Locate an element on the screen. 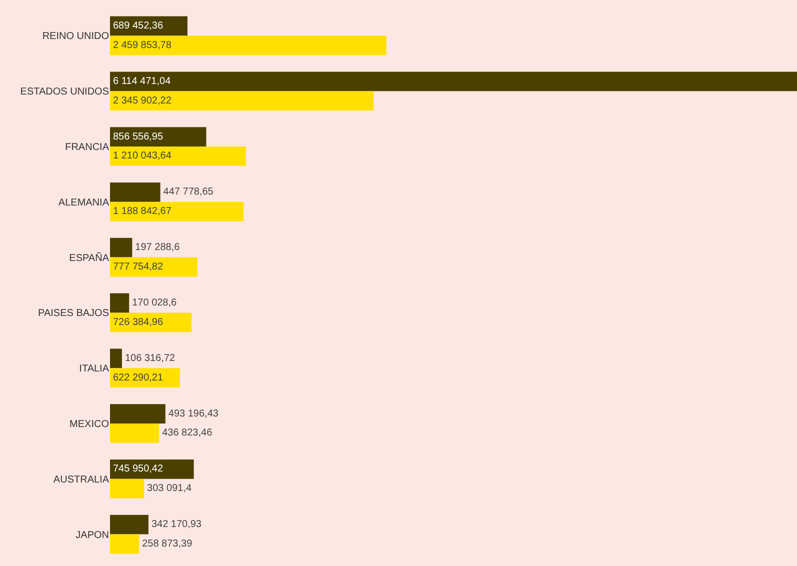  data-label: 447 778,65 is located at coordinates (188, 192).